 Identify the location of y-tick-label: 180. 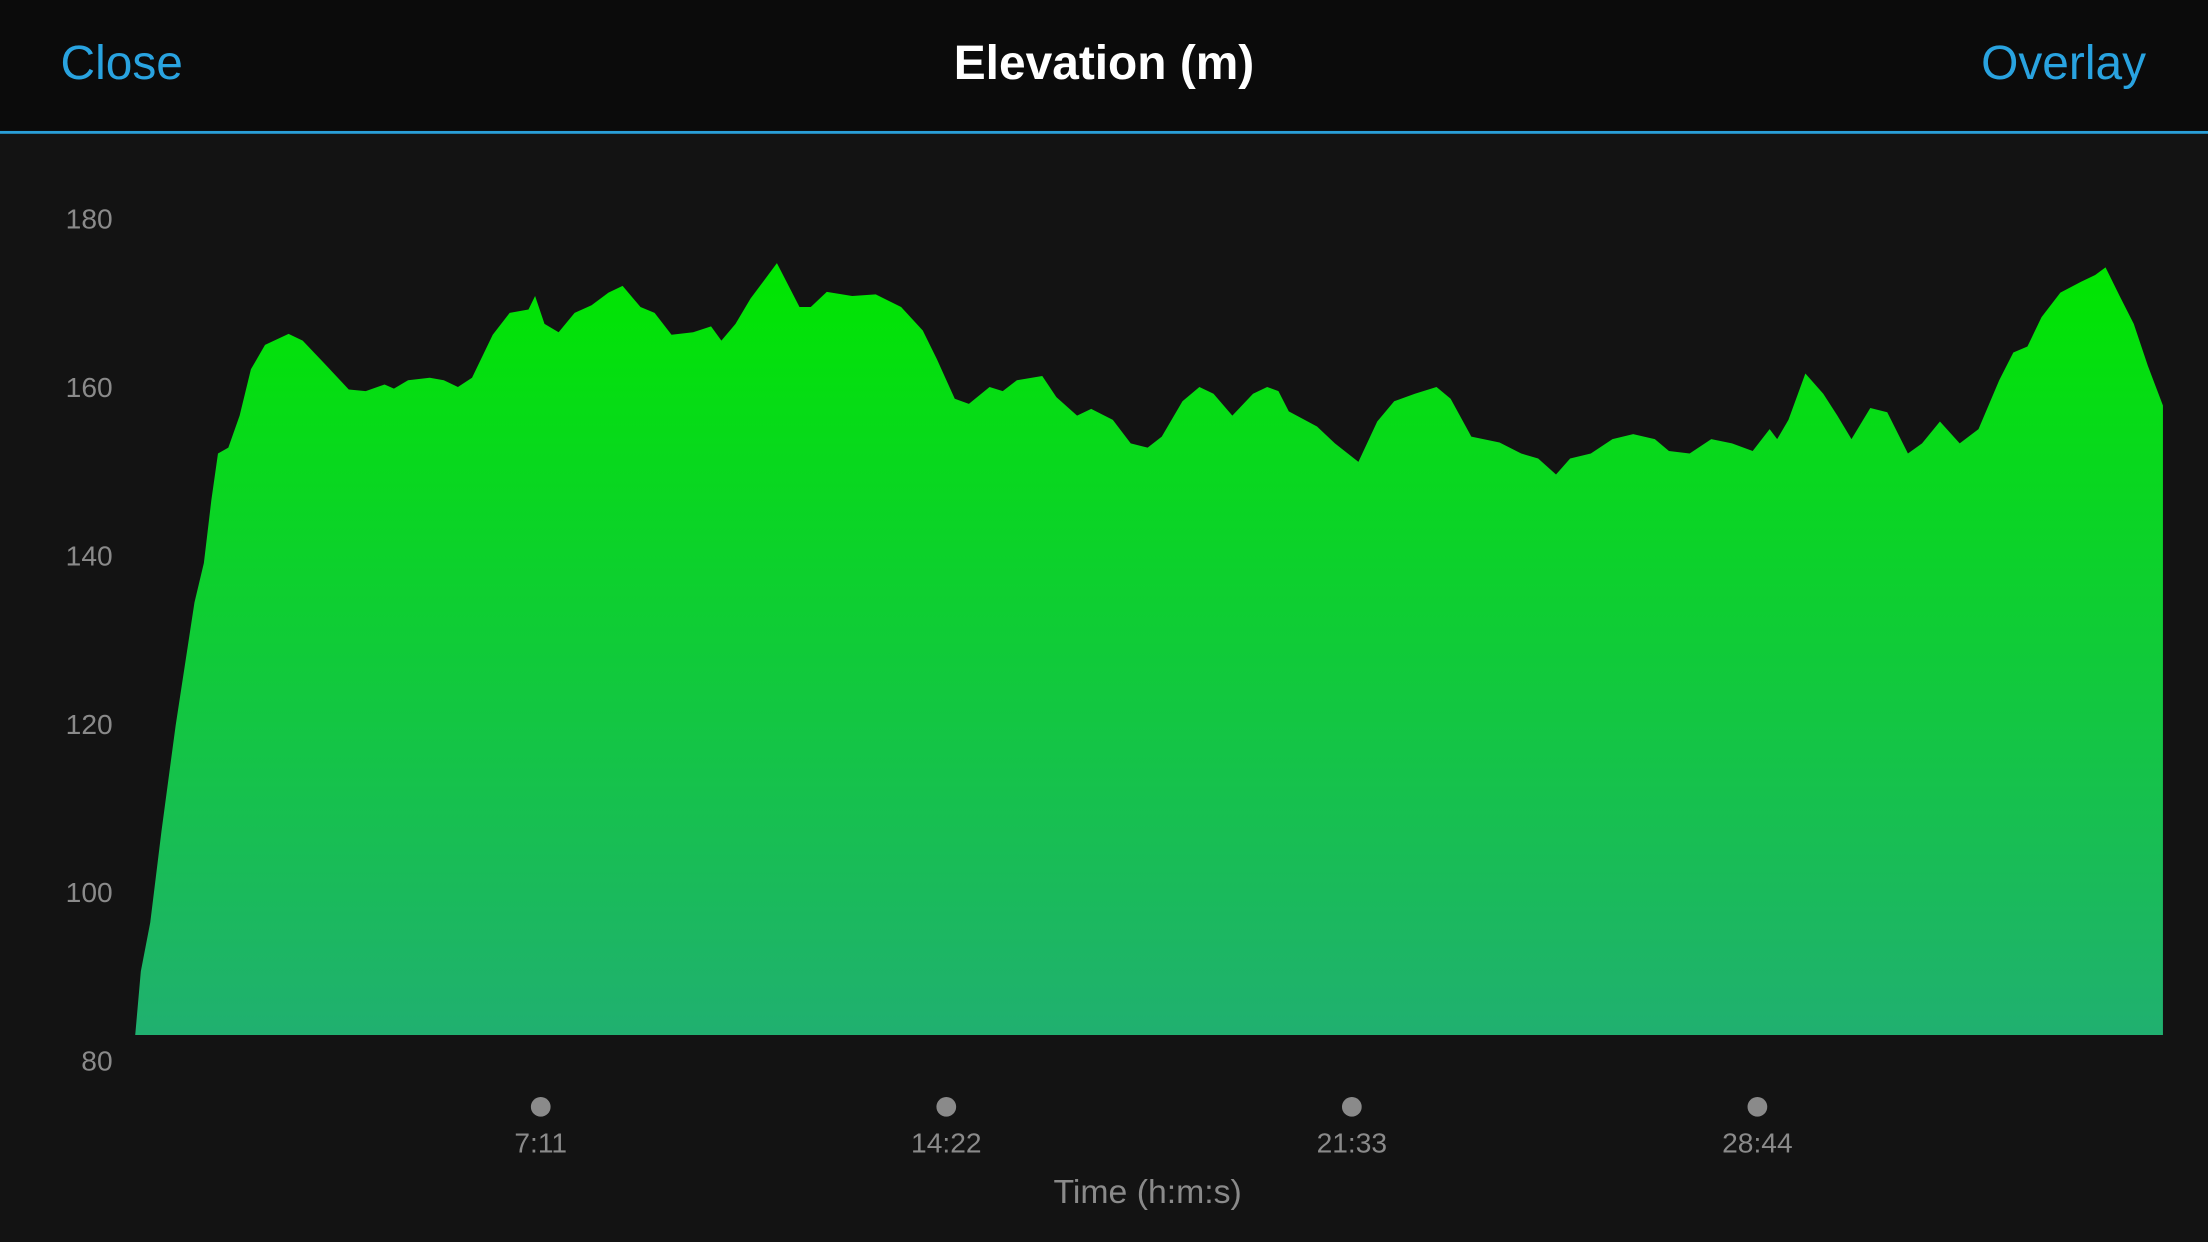
(89, 219).